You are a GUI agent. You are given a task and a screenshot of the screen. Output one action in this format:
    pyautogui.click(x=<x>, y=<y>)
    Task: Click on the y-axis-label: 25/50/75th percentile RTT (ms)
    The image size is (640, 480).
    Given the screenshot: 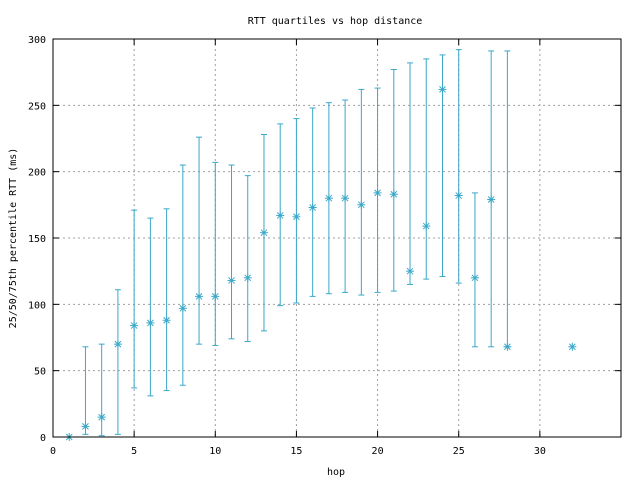 What is the action you would take?
    pyautogui.click(x=13, y=238)
    